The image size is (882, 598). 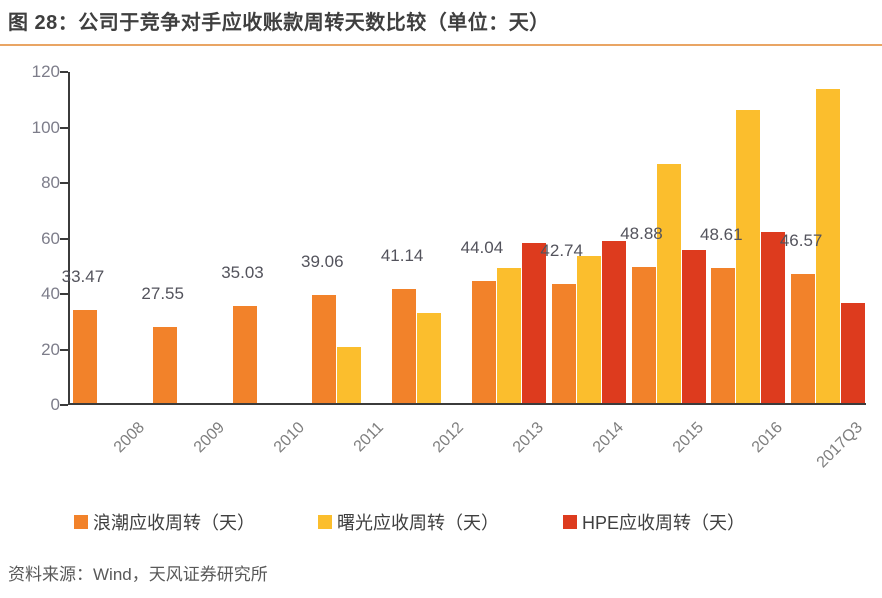 I want to click on data-label-2009: 27.55, so click(x=162, y=293).